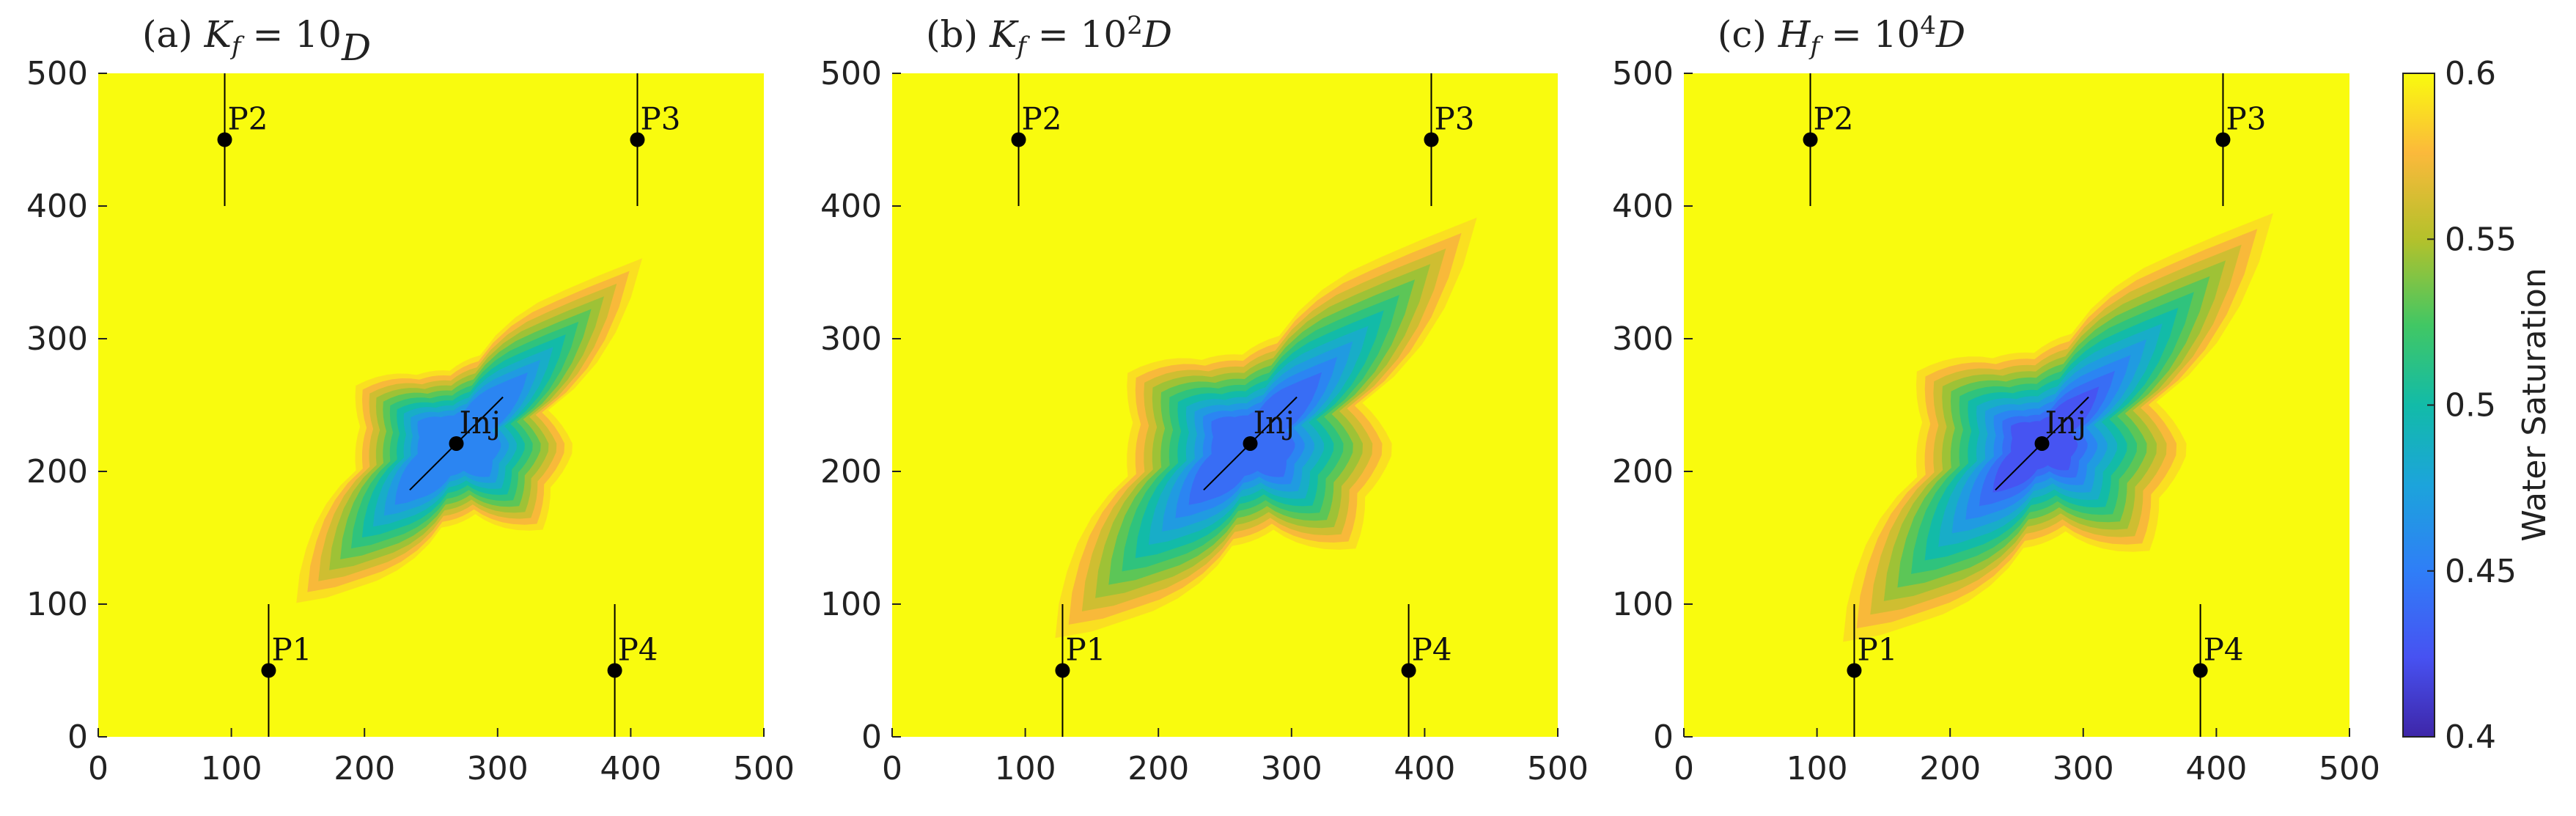 Image resolution: width=2576 pixels, height=816 pixels. Describe the element at coordinates (256, 41) in the screenshot. I see `panel-title: (a) Kf = 10D` at that location.